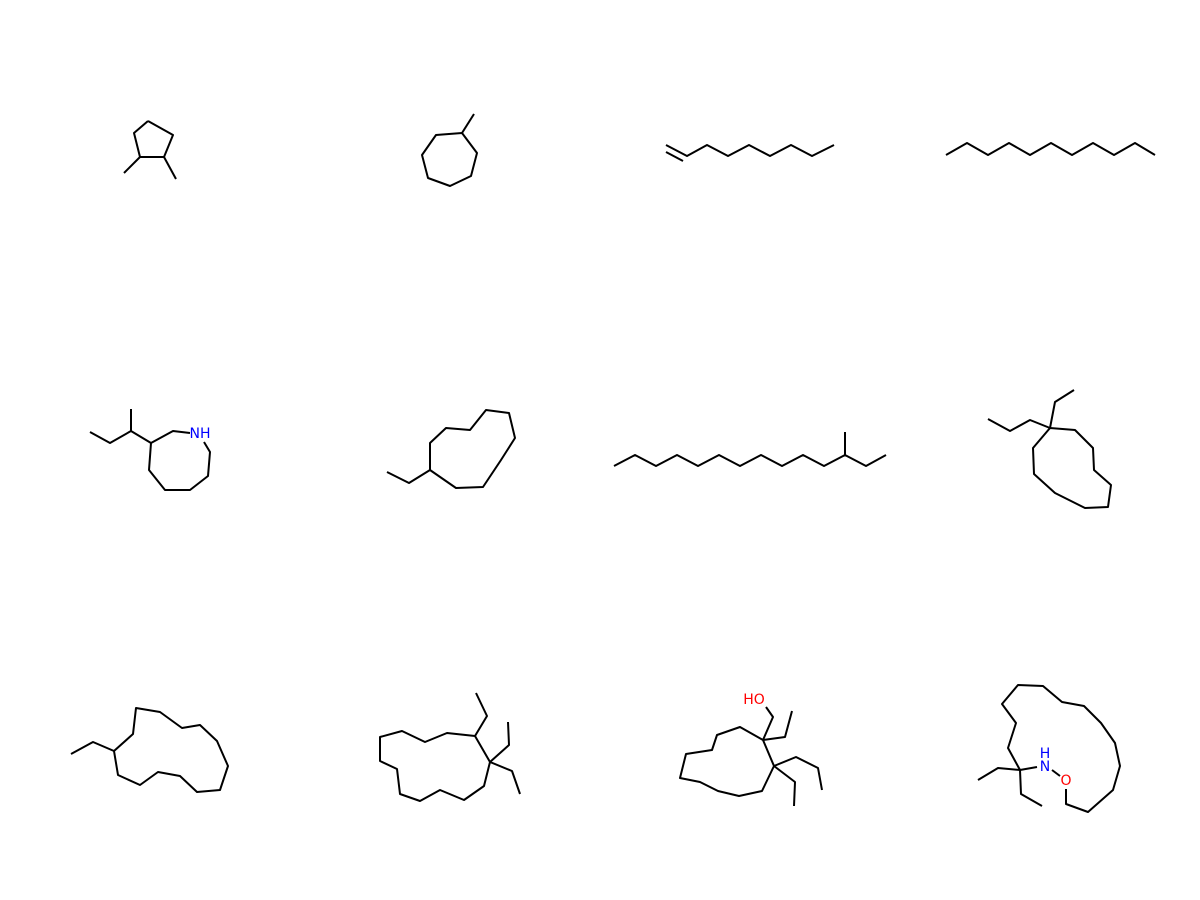 This screenshot has height=900, width=1200. What do you see at coordinates (200, 434) in the screenshot?
I see `atom-label: NH` at bounding box center [200, 434].